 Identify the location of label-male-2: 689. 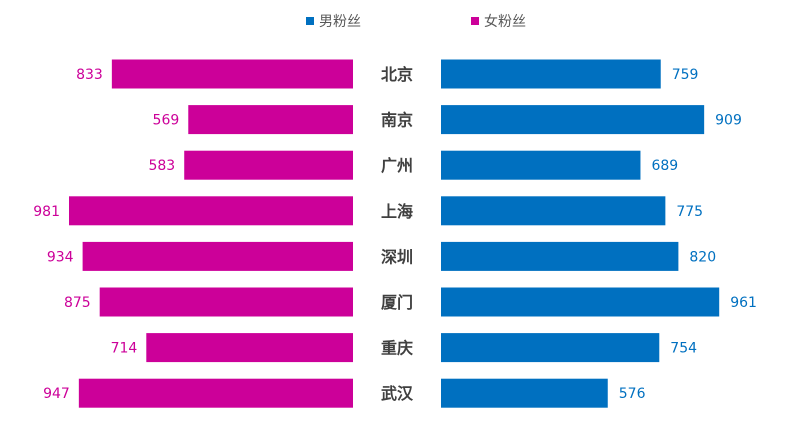
(664, 166).